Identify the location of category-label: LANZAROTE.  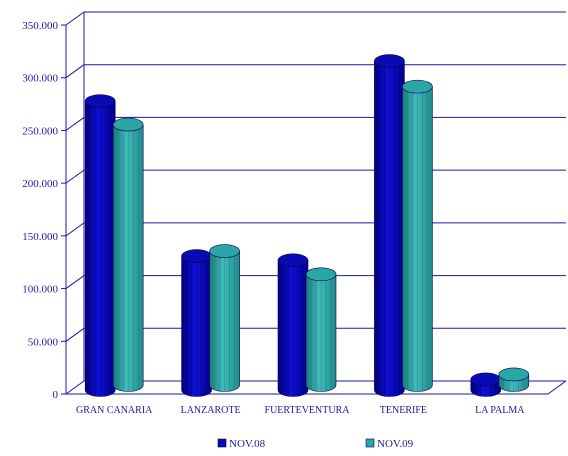
(211, 410).